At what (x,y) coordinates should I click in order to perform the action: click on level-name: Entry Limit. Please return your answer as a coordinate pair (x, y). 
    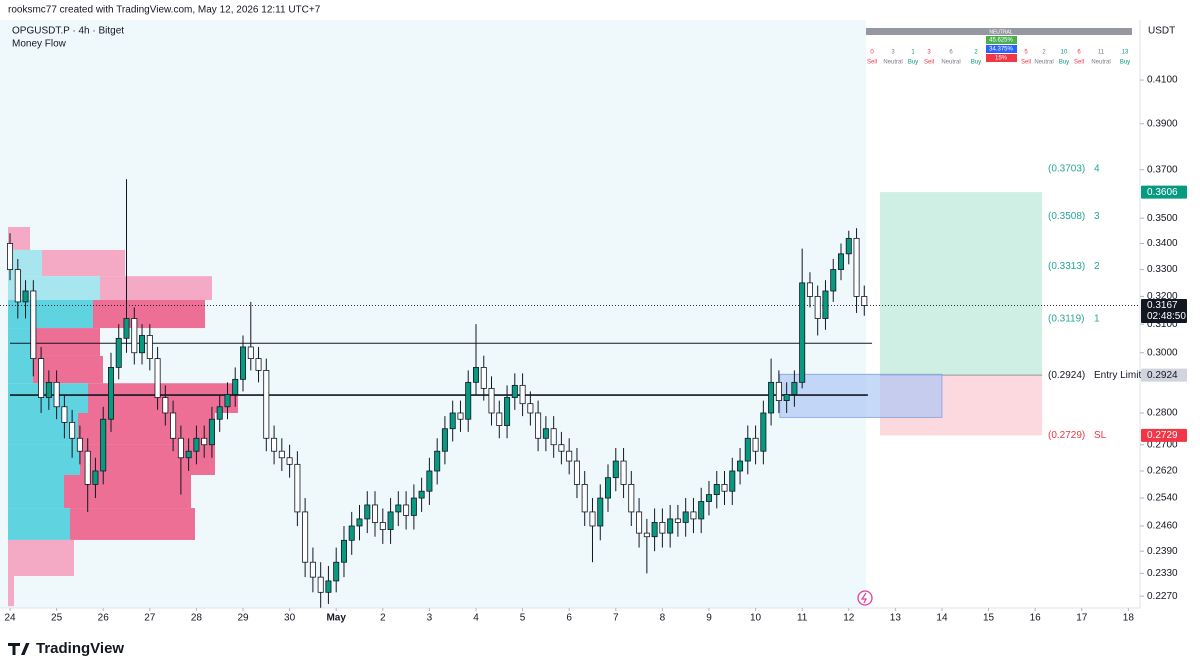
    Looking at the image, I should click on (1117, 375).